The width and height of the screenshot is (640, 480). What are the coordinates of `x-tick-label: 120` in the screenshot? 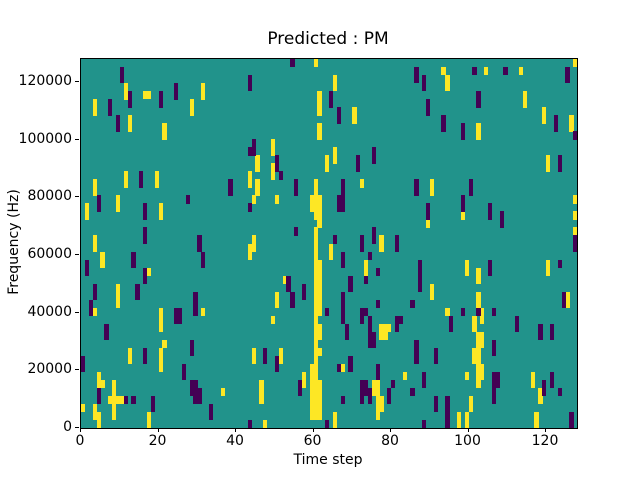 It's located at (545, 441).